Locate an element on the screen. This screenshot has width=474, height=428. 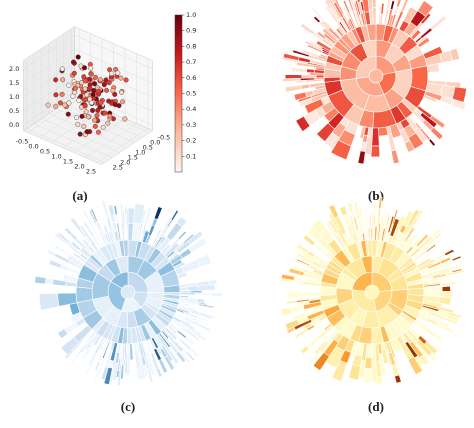
colorbar-tick-label: 0.6 is located at coordinates (191, 78).